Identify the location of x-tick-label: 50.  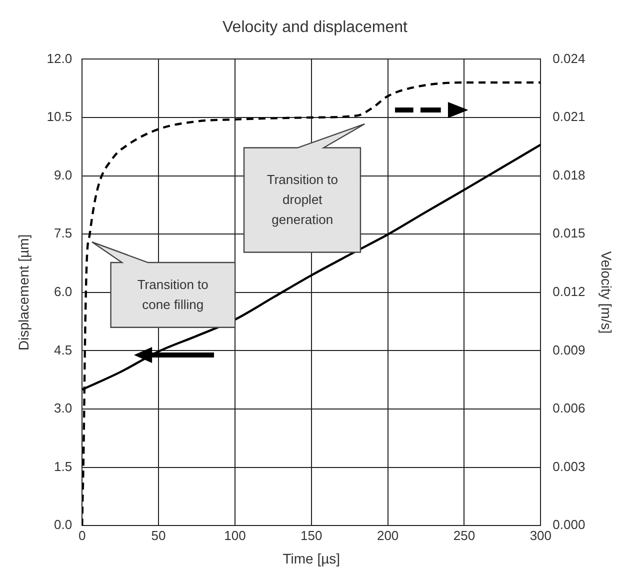
(158, 535).